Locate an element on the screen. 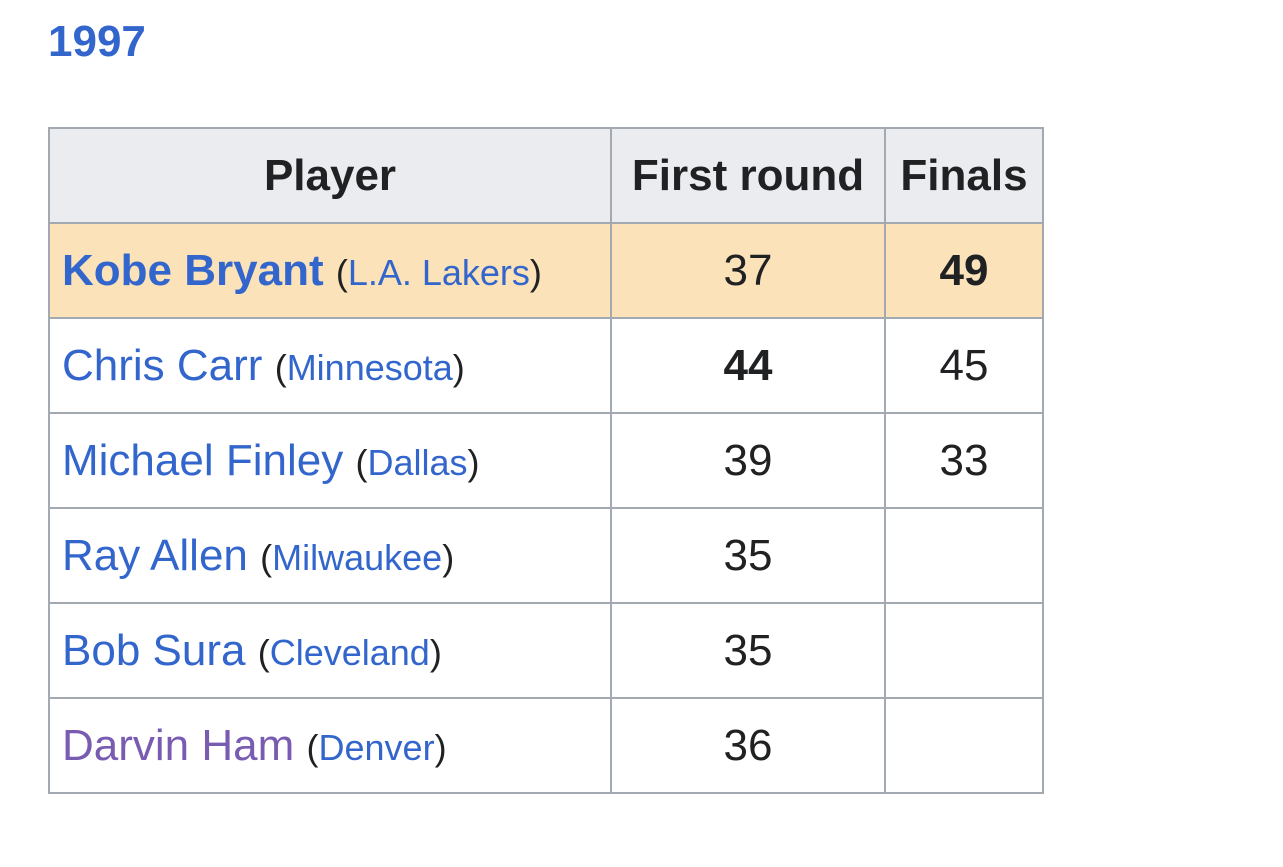  player-link: Kobe Bryant is located at coordinates (193, 270).